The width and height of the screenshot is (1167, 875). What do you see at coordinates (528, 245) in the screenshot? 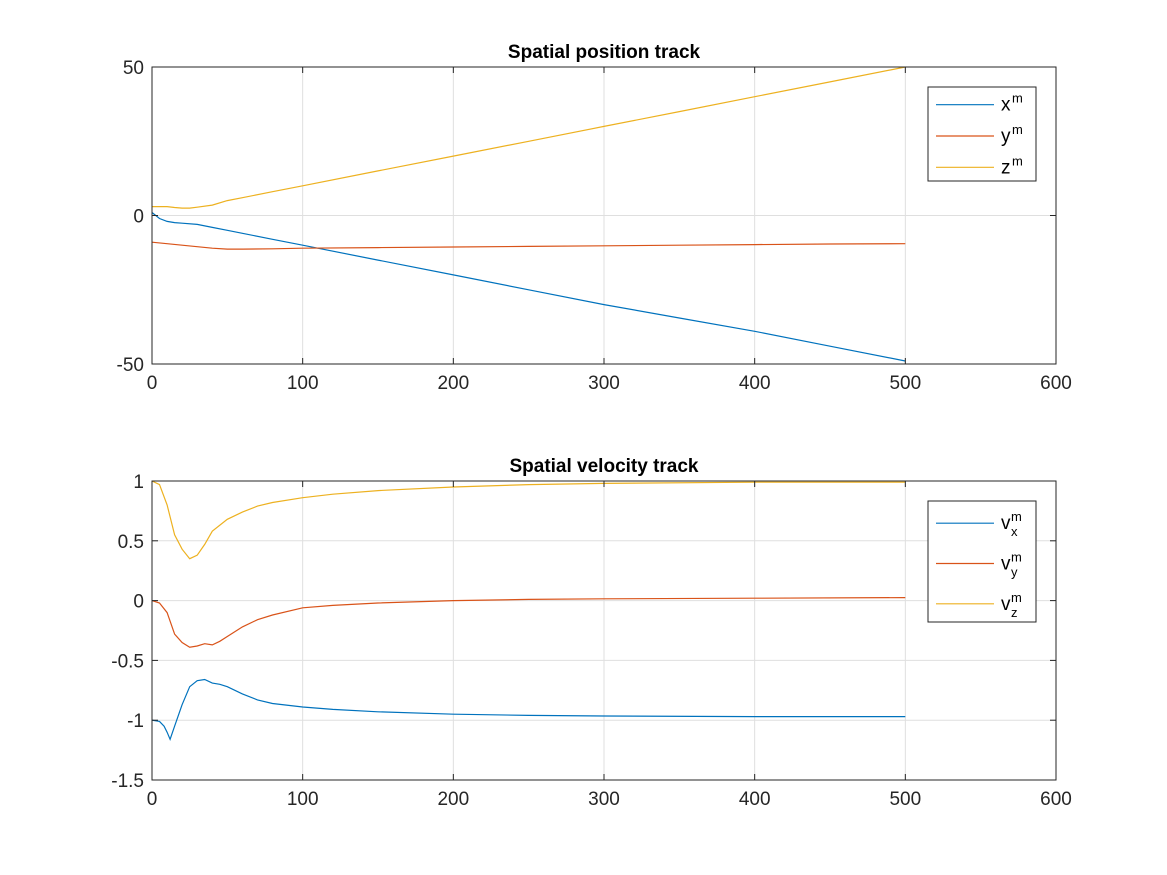
I see `series-line-y` at bounding box center [528, 245].